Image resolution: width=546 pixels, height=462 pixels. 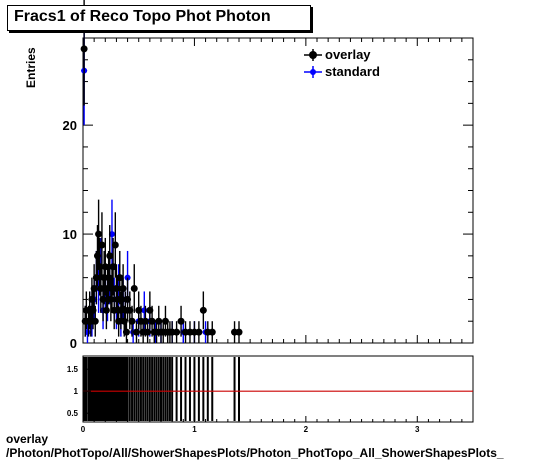 I want to click on ratio-y-tick-label: 0.5, so click(x=73, y=413).